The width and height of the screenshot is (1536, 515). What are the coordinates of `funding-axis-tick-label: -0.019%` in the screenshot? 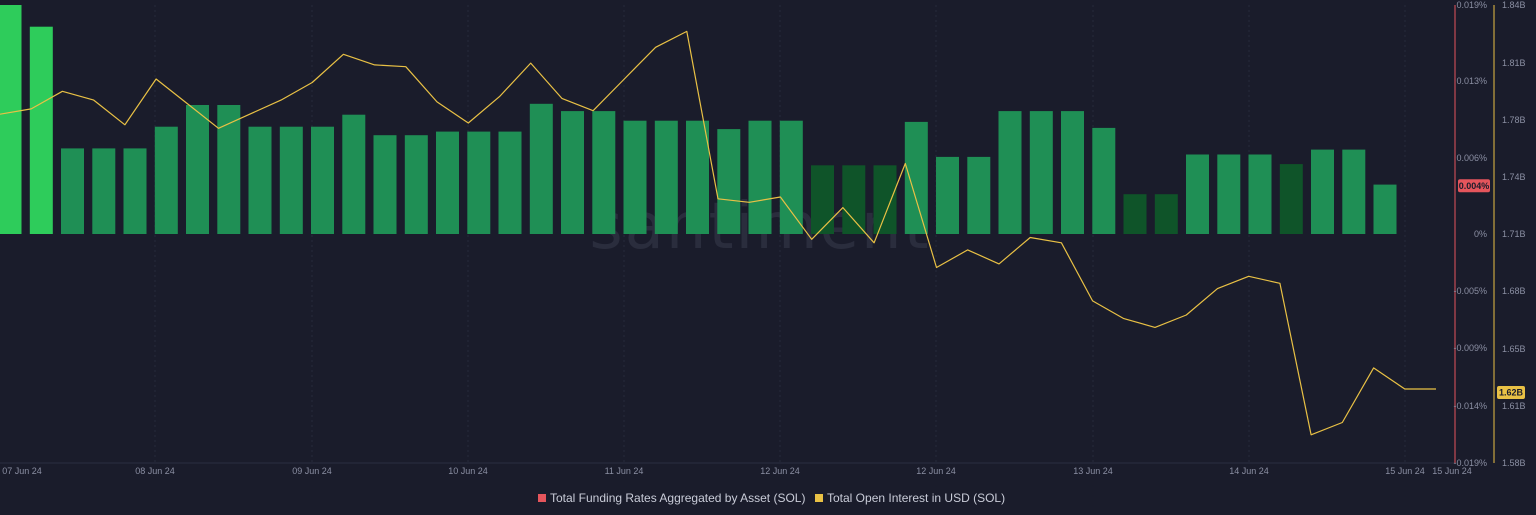 It's located at (1470, 463).